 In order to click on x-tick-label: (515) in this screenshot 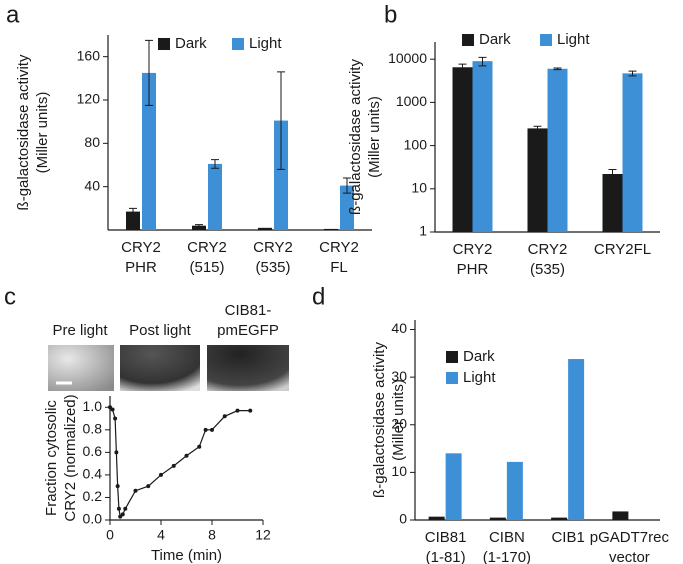, I will do `click(206, 267)`.